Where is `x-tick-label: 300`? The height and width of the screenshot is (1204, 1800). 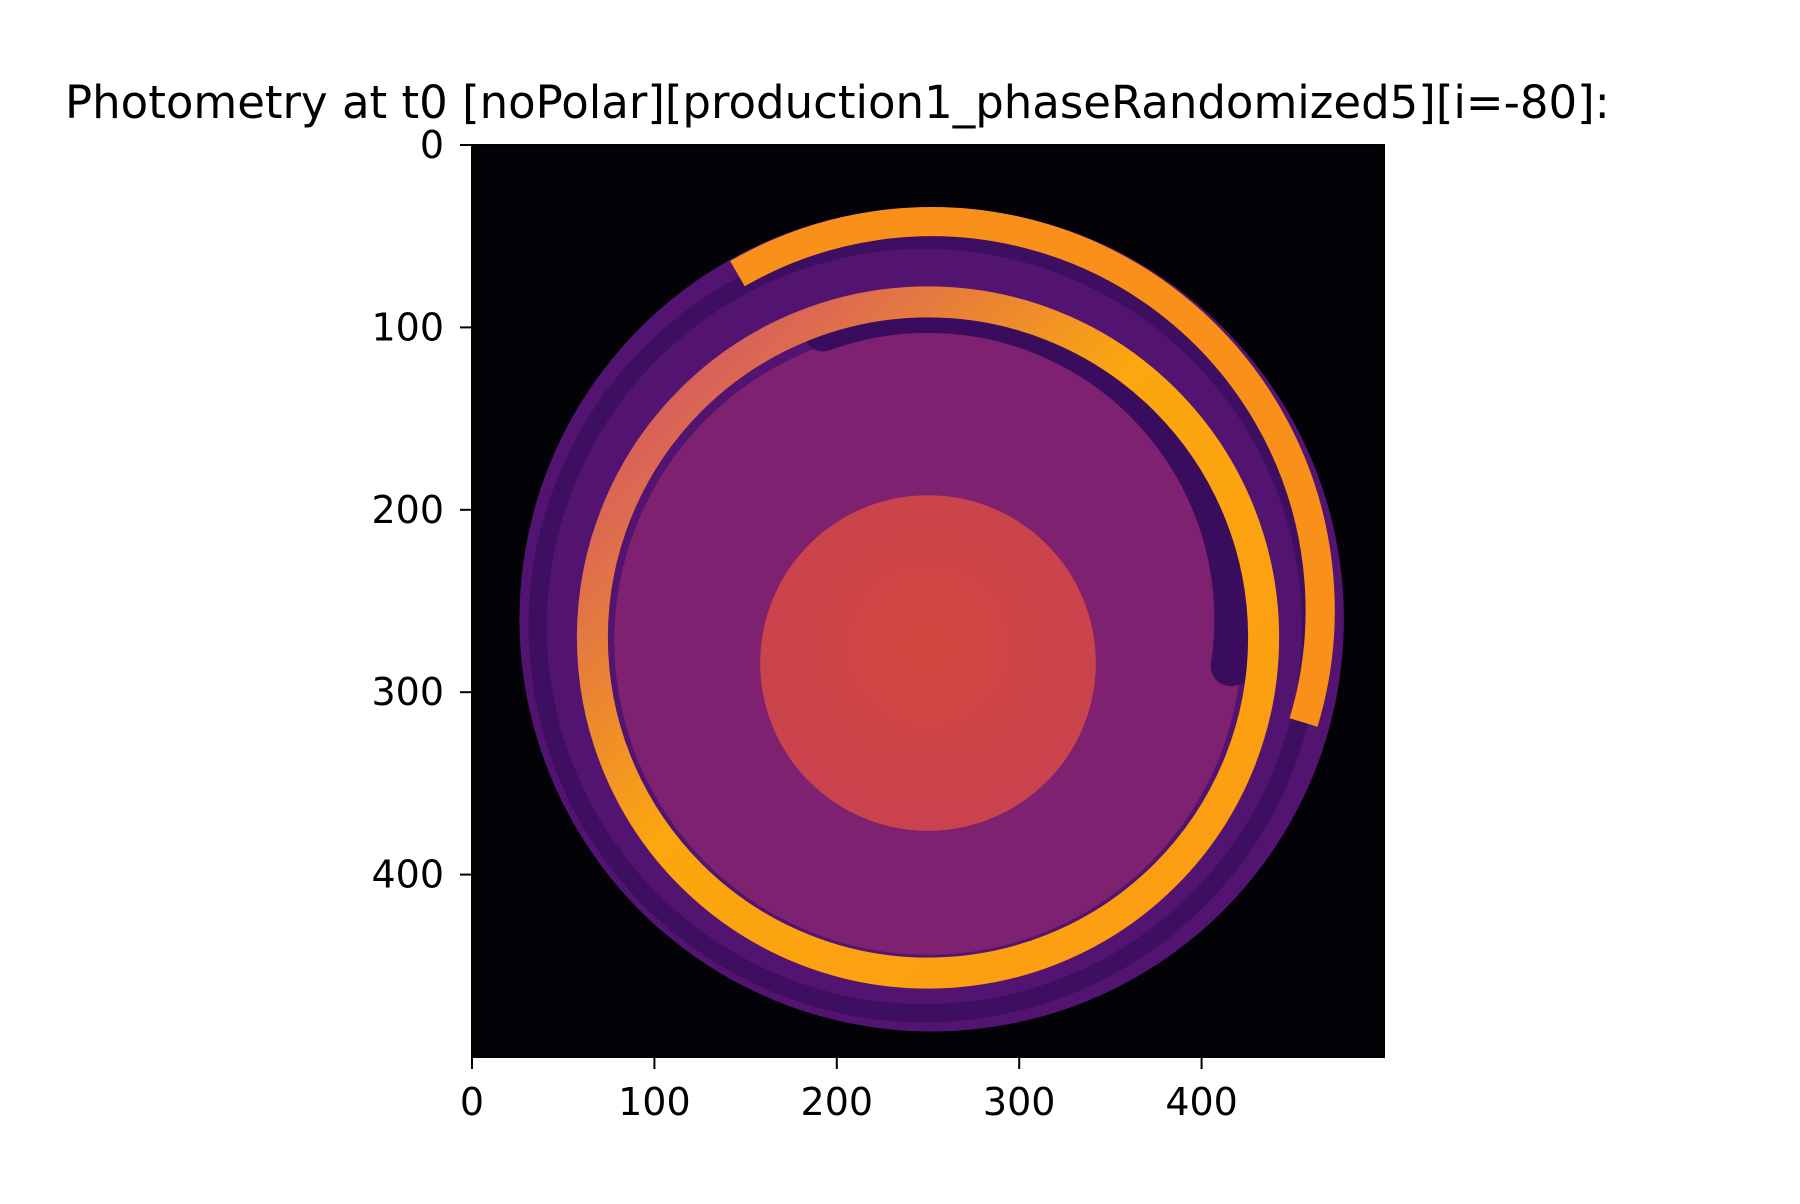
x-tick-label: 300 is located at coordinates (1019, 1102).